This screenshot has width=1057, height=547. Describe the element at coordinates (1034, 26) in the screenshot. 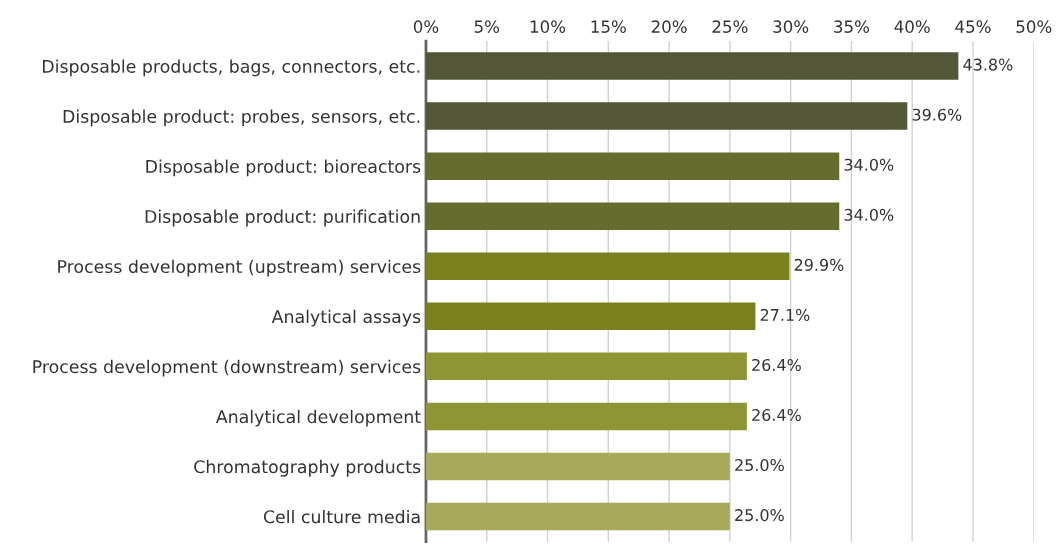

I see `x-tick-label: 50%` at that location.